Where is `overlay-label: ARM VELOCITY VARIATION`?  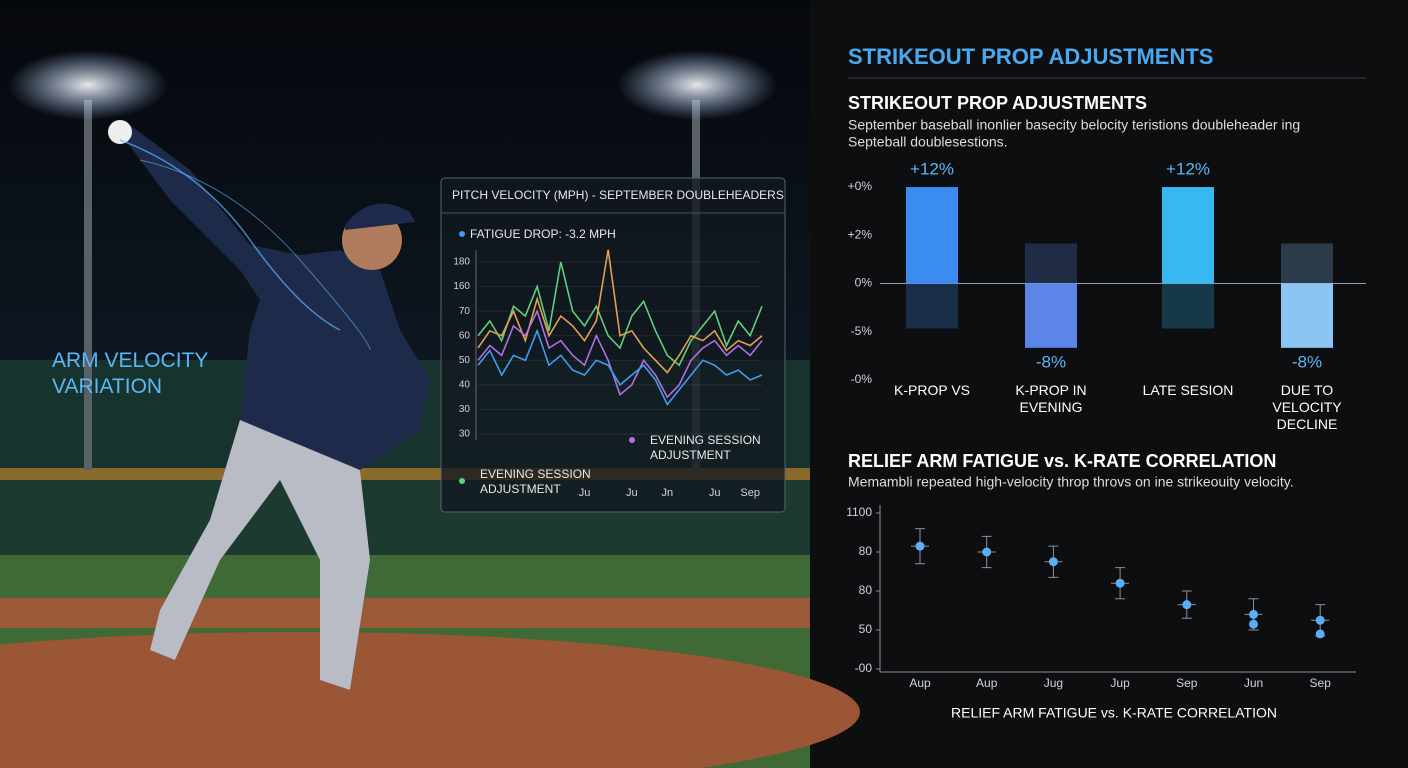 overlay-label: ARM VELOCITY VARIATION is located at coordinates (130, 373).